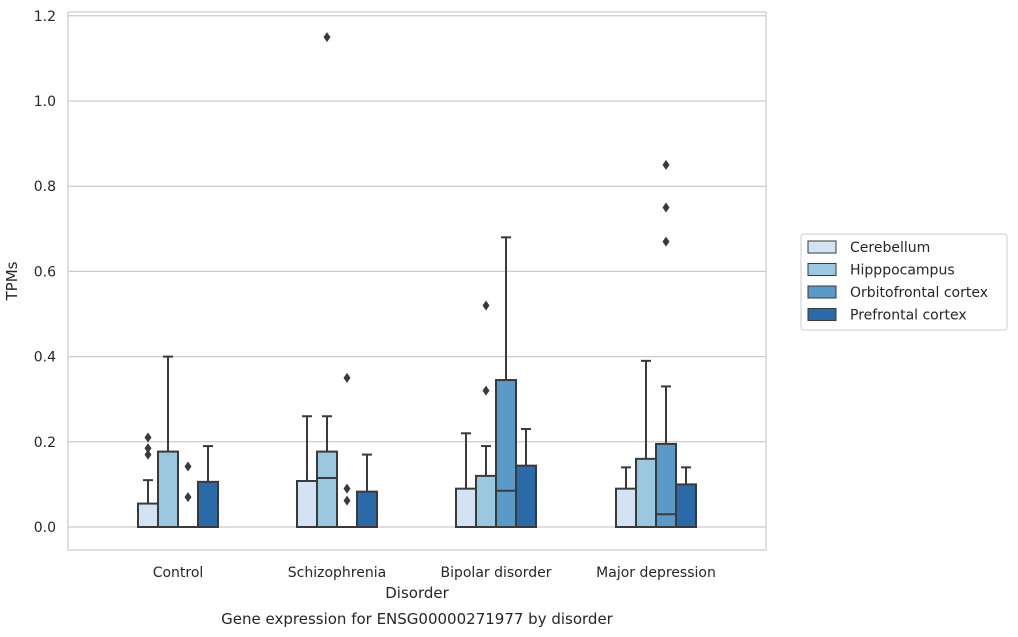 The width and height of the screenshot is (1018, 637). I want to click on y-tick-label: 0.6, so click(45, 272).